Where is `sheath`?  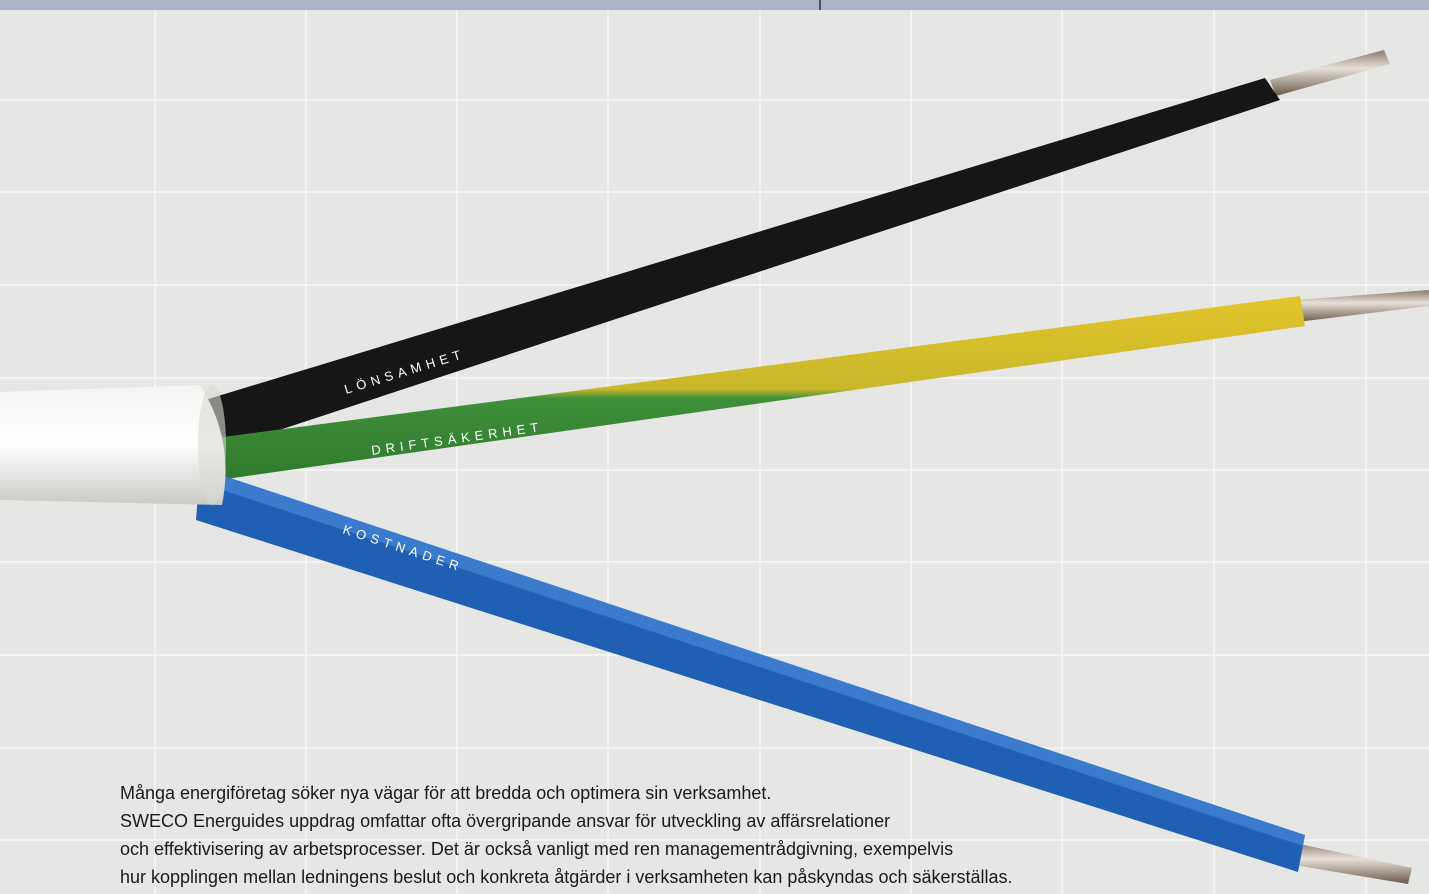 sheath is located at coordinates (113, 445).